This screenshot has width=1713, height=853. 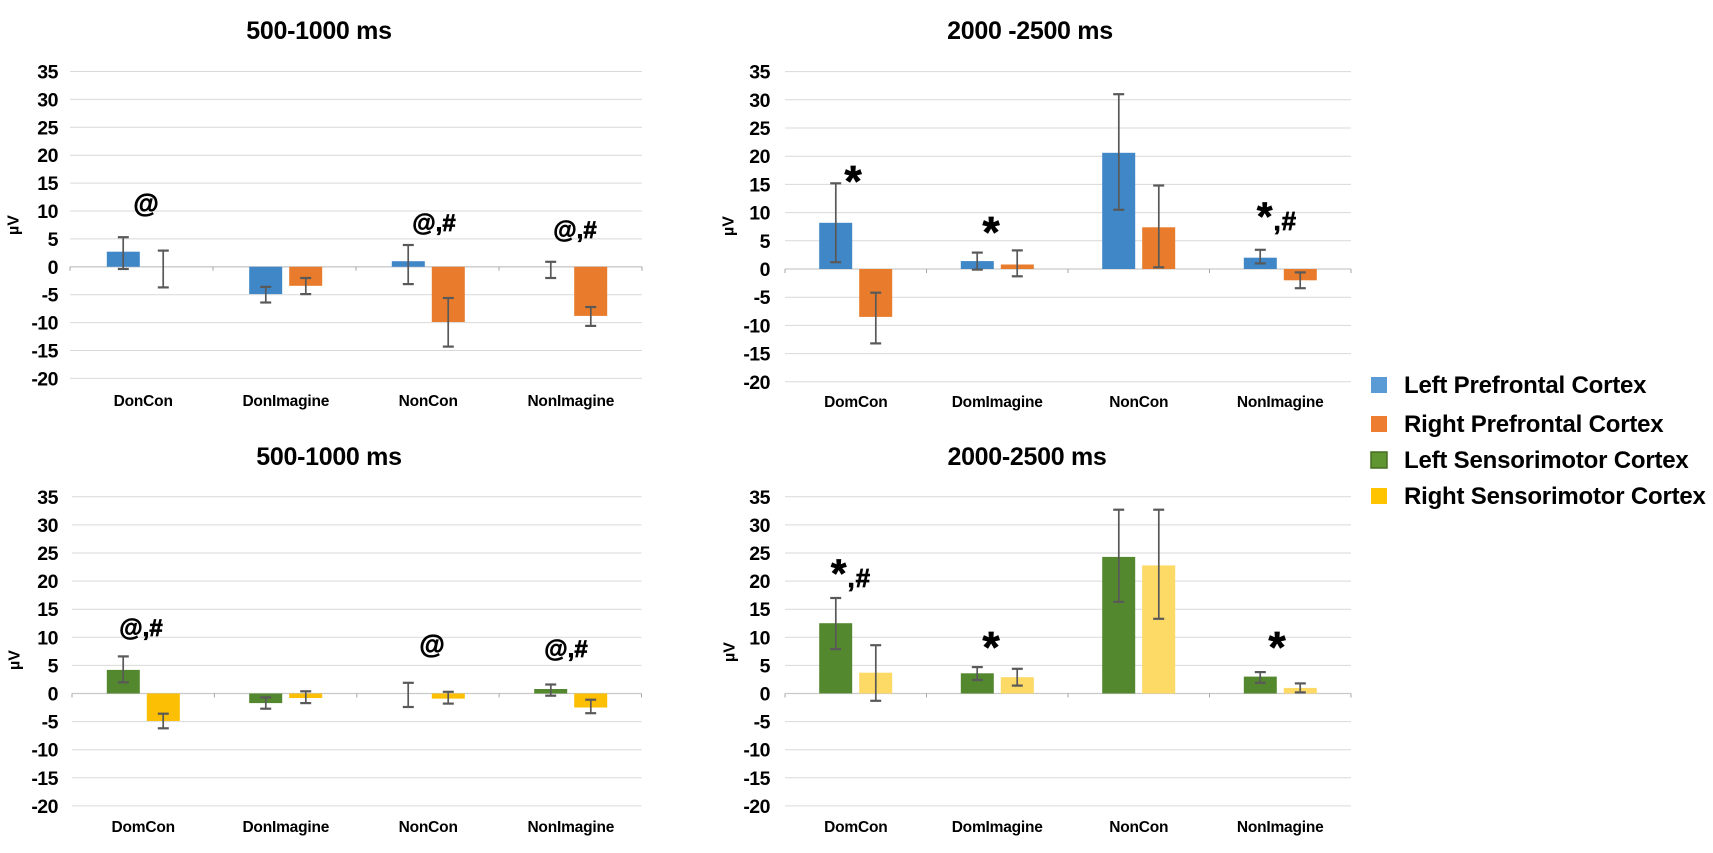 I want to click on svg-text: Right Prefrontal Cortex, so click(x=1534, y=424).